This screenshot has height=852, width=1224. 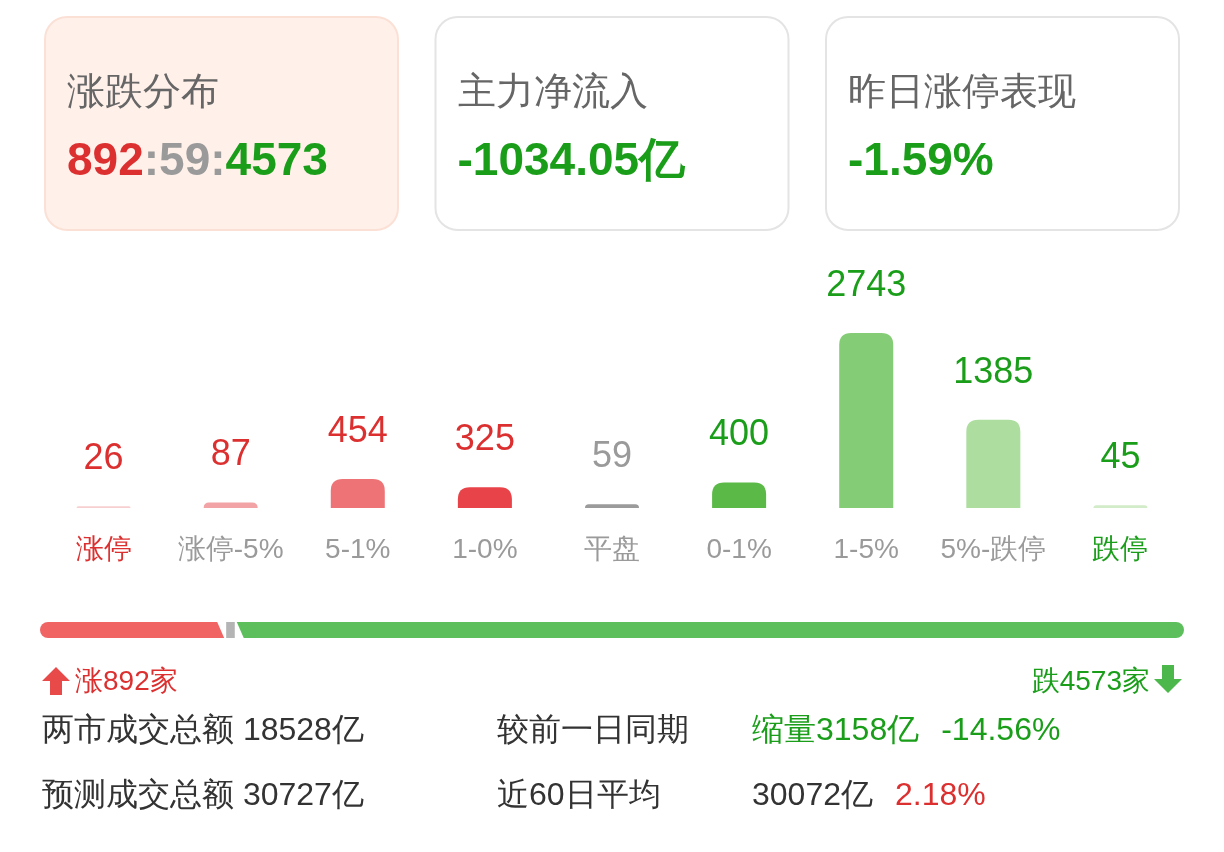 I want to click on x-tick-label: 涨停, so click(x=103, y=548).